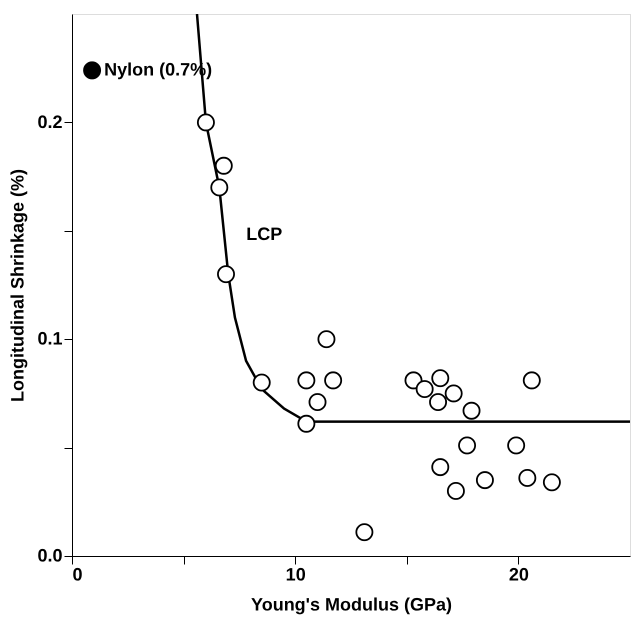  I want to click on y-tick-label: 0.1, so click(49, 338).